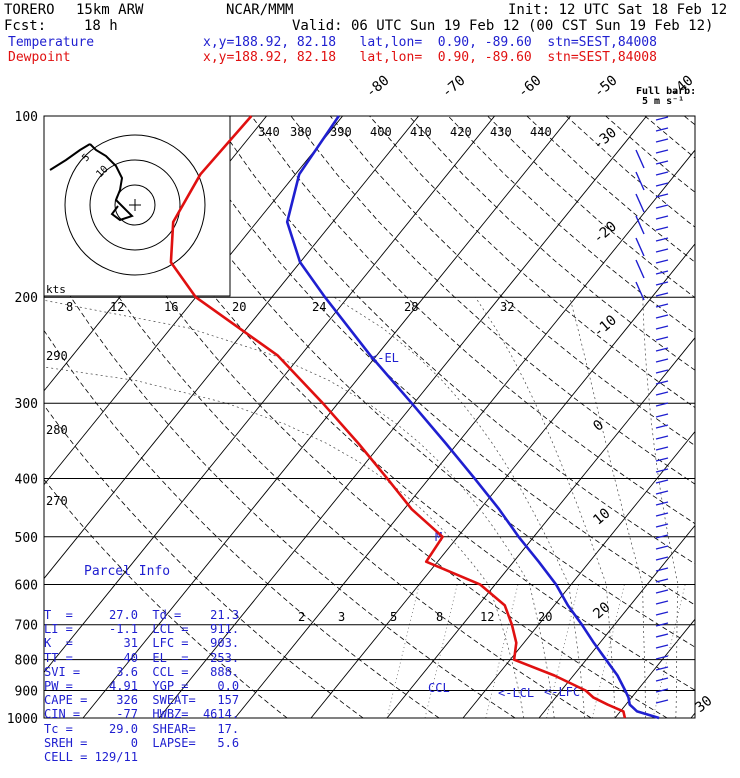  What do you see at coordinates (171, 307) in the screenshot?
I see `hodograph-tick-label: 16` at bounding box center [171, 307].